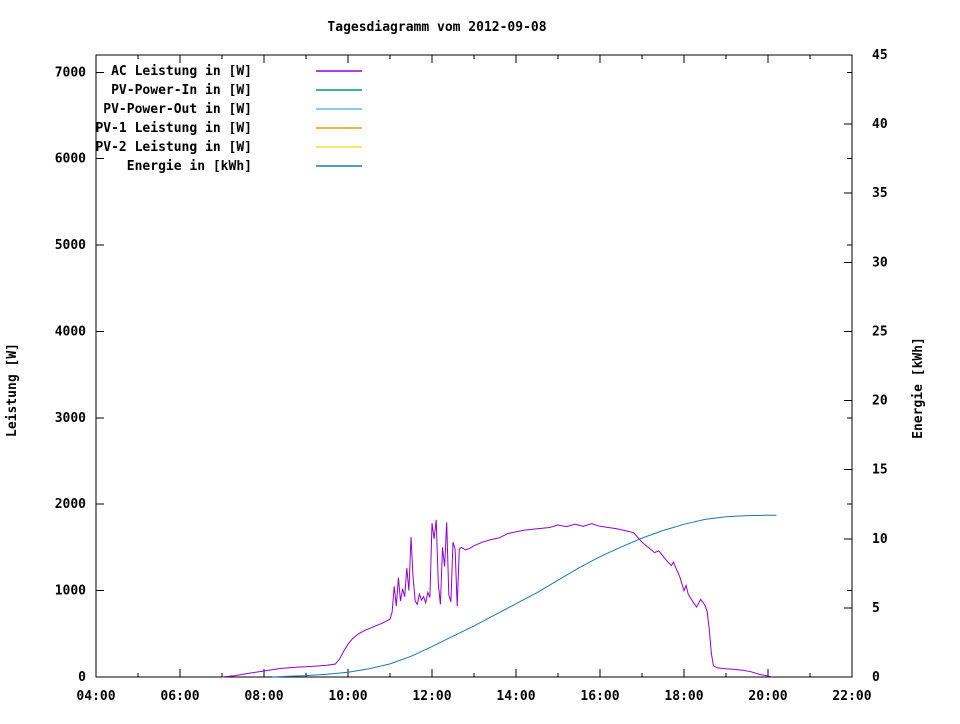 The width and height of the screenshot is (960, 724). I want to click on data-series, so click(499, 596).